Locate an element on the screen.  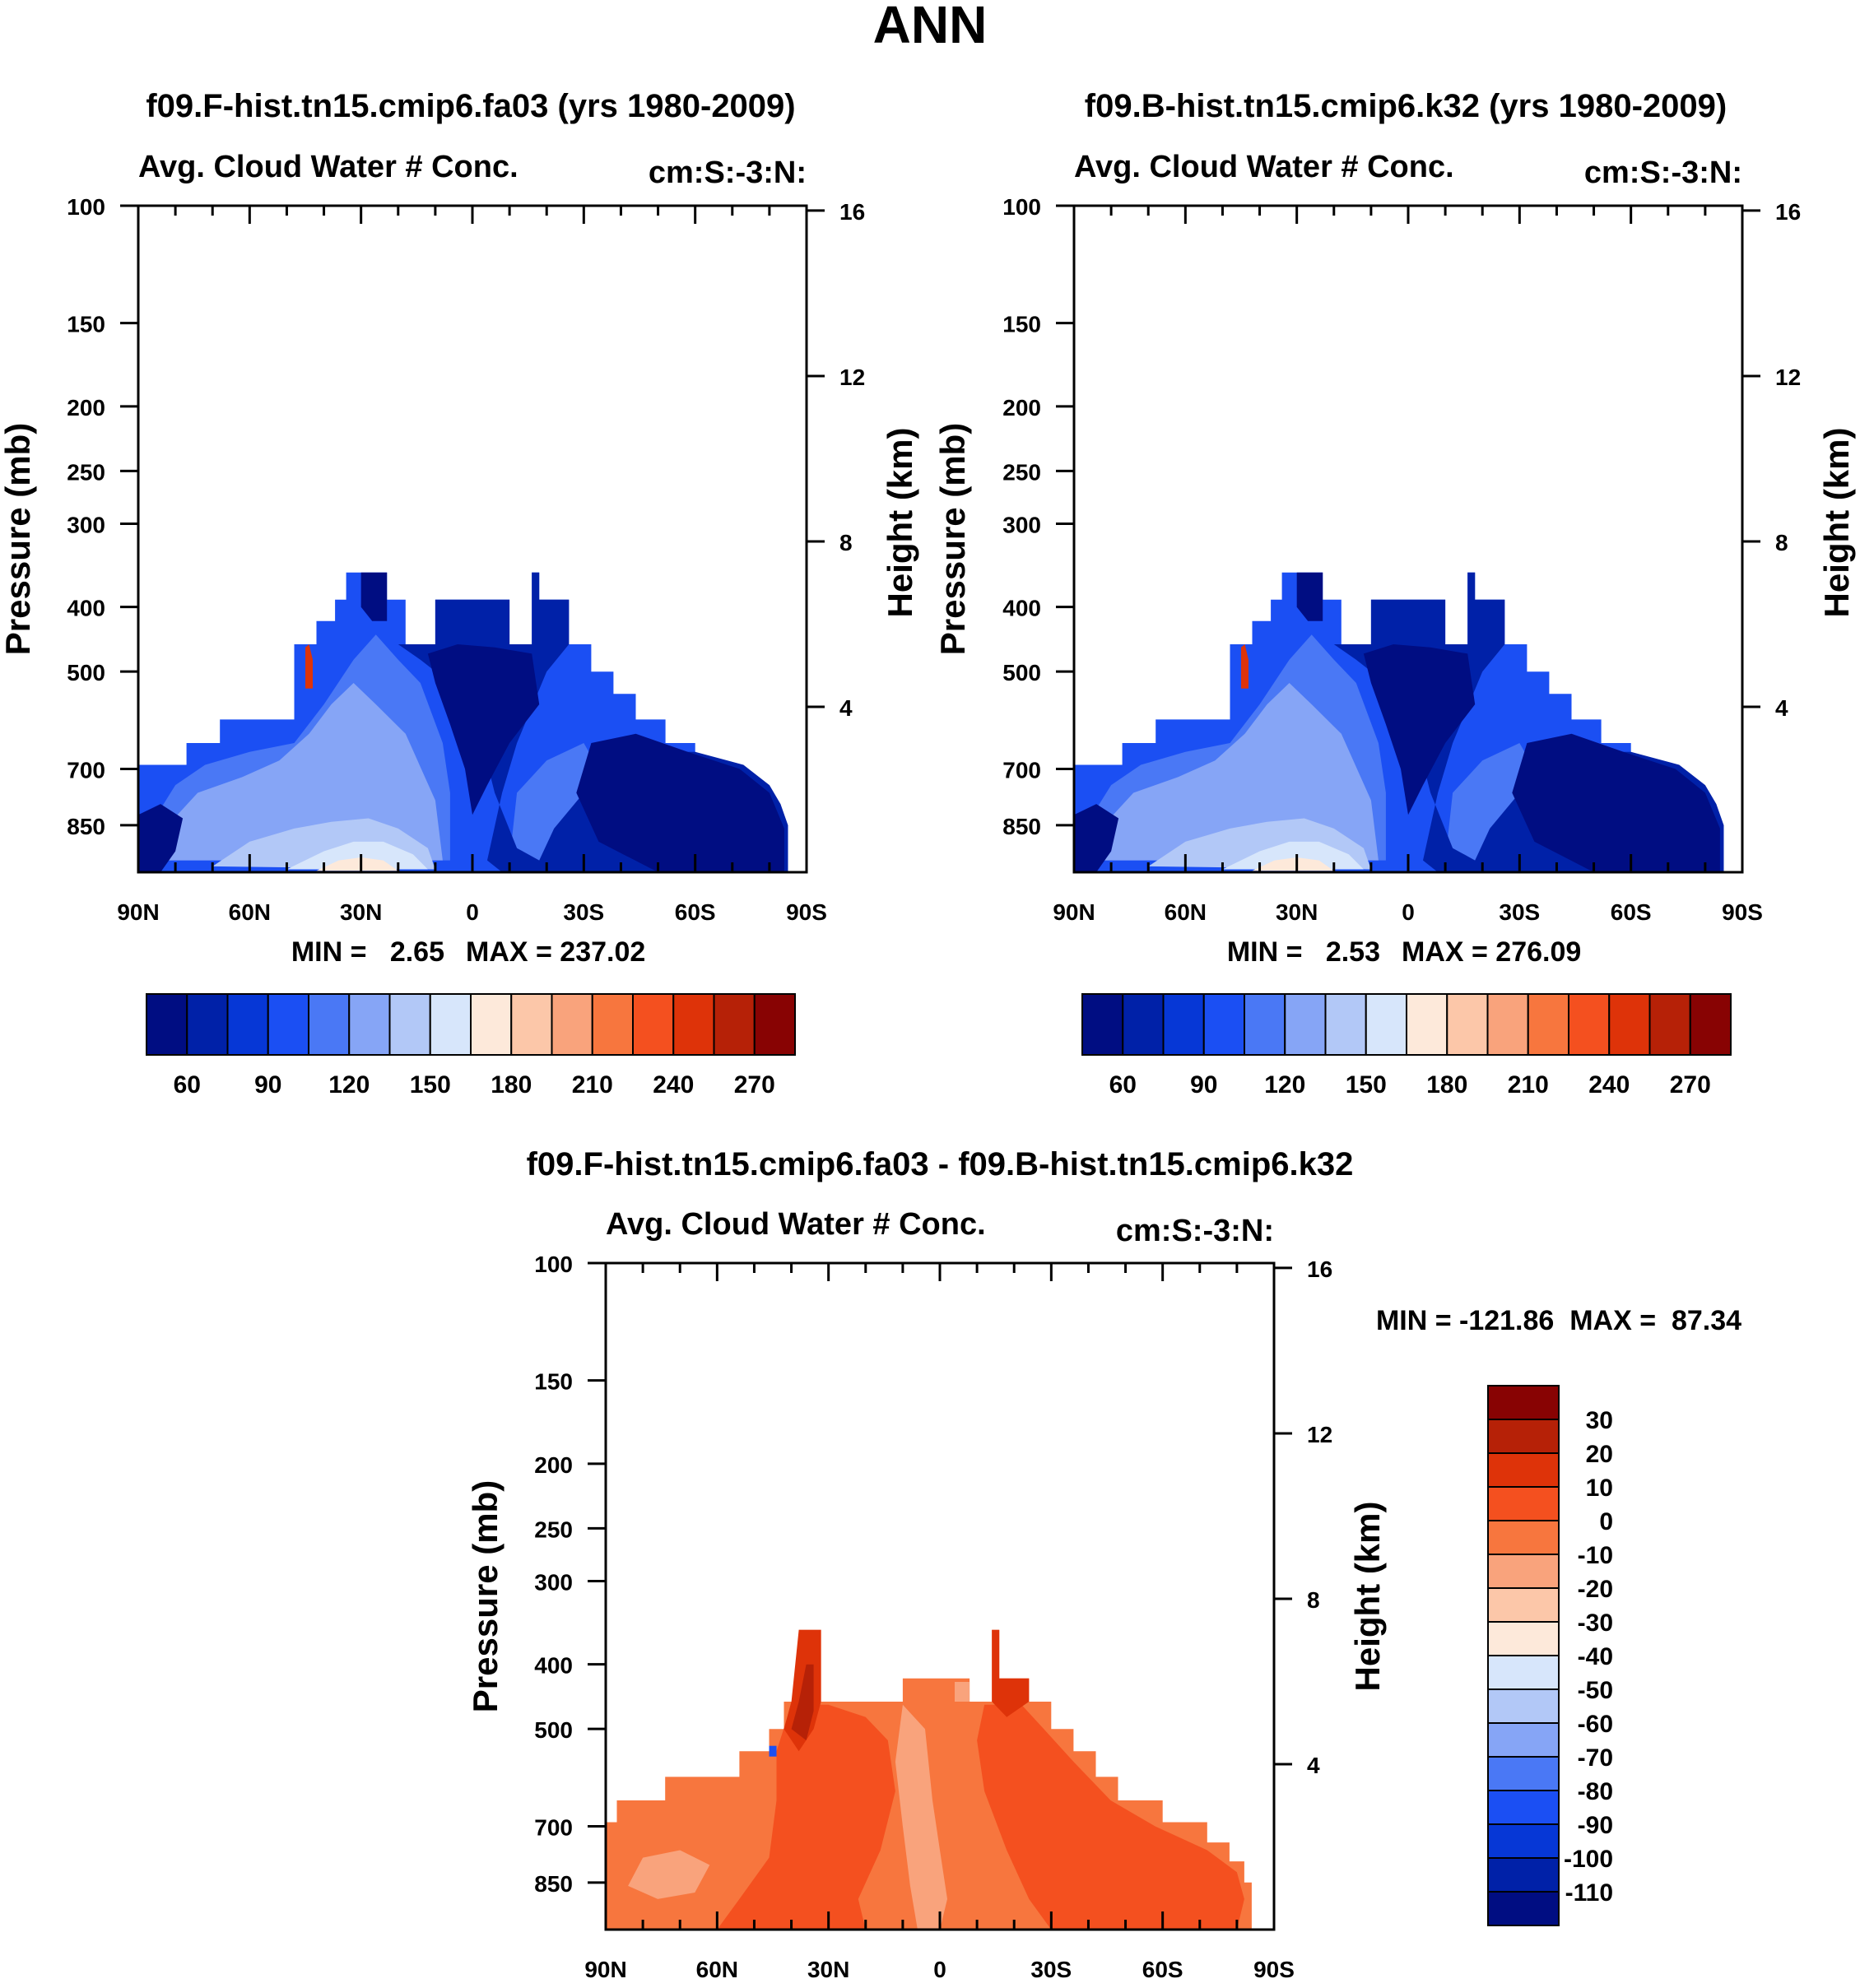
y-tick-label: 300 is located at coordinates (1021, 524).